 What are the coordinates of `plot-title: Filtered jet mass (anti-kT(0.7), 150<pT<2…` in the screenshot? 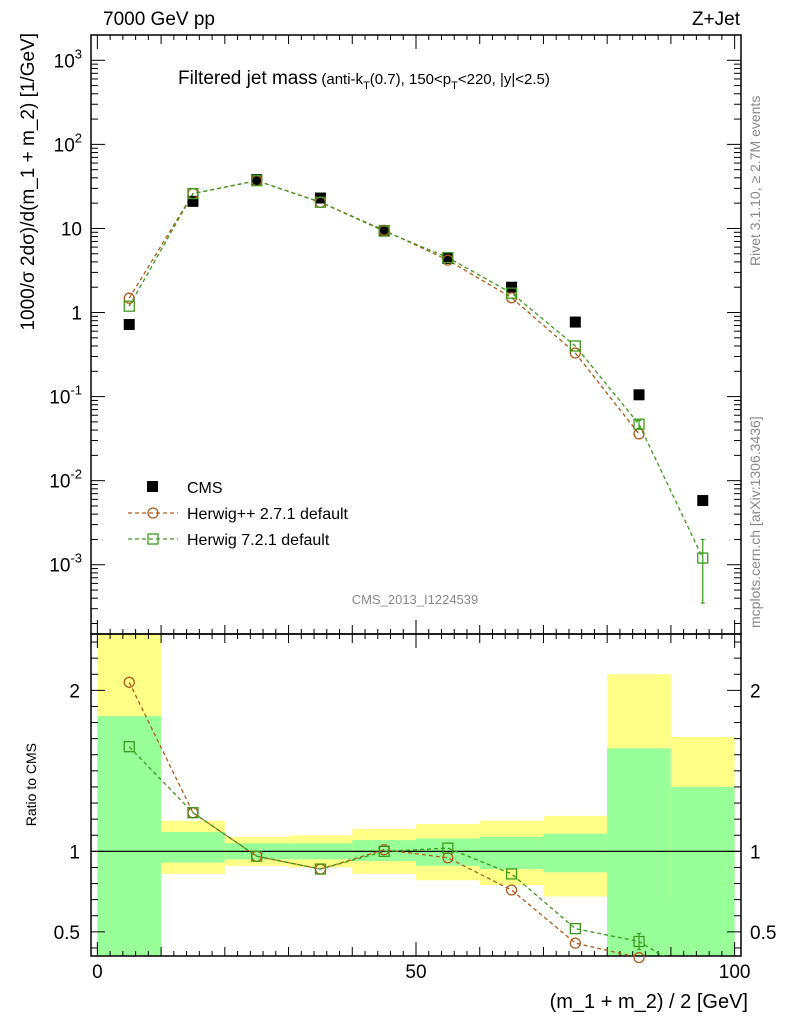 It's located at (364, 80).